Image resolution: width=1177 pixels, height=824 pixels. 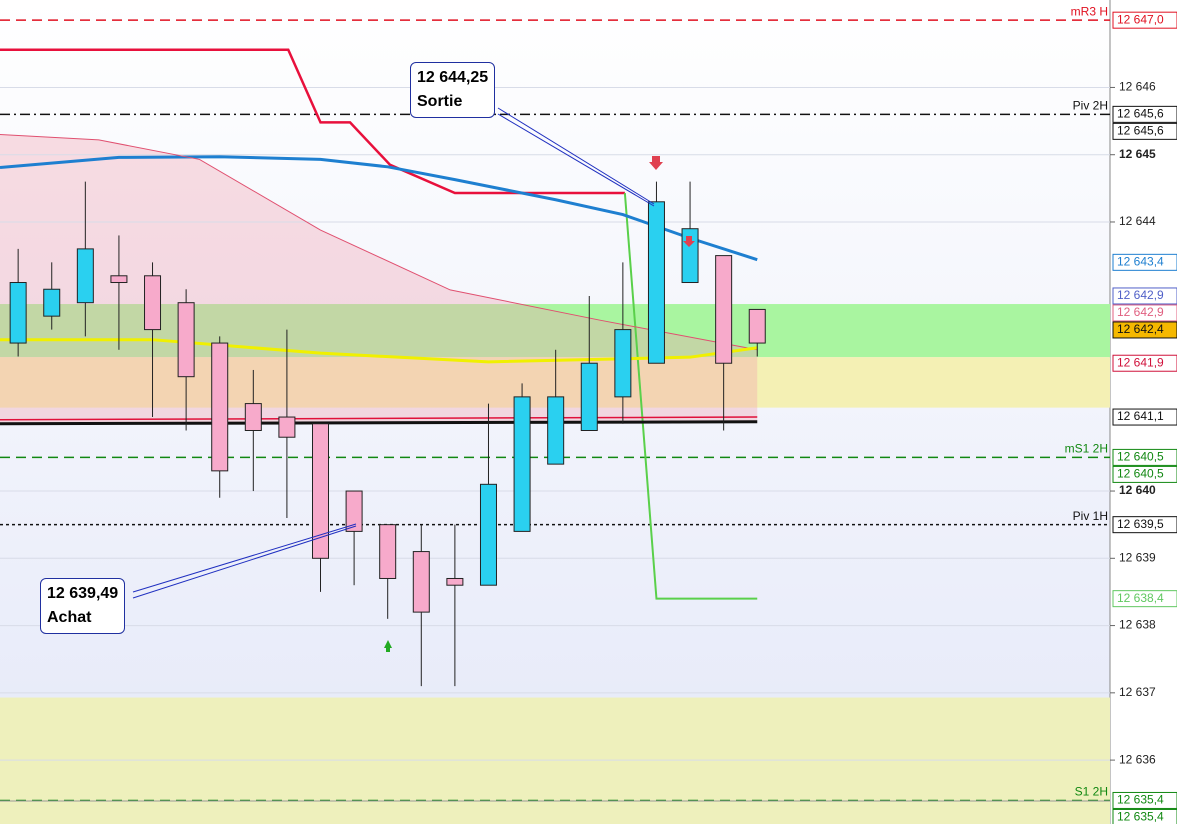 What do you see at coordinates (1137, 692) in the screenshot?
I see `y-tick-label: 12 637` at bounding box center [1137, 692].